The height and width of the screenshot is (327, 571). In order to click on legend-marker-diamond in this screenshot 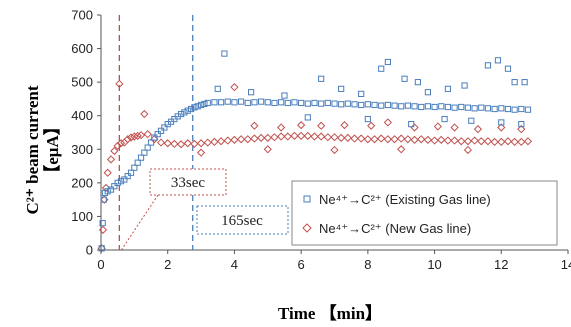, I will do `click(307, 228)`.